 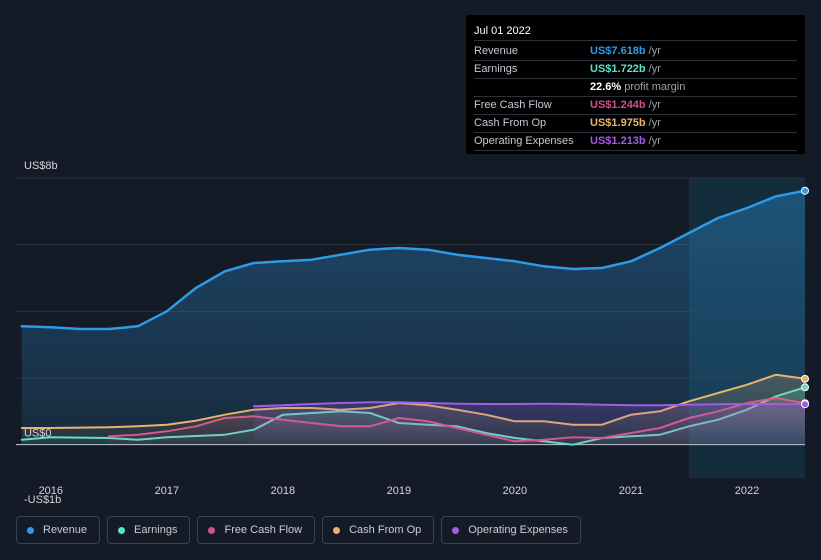 What do you see at coordinates (122, 530) in the screenshot?
I see `earnings-dot-icon` at bounding box center [122, 530].